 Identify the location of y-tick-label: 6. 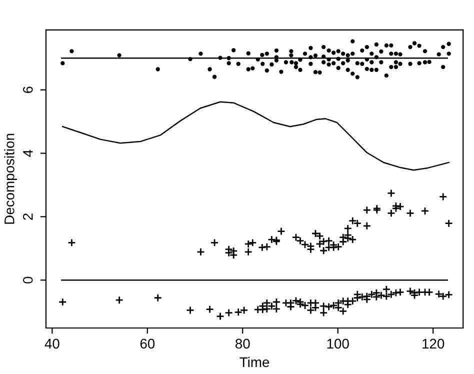
(27, 90).